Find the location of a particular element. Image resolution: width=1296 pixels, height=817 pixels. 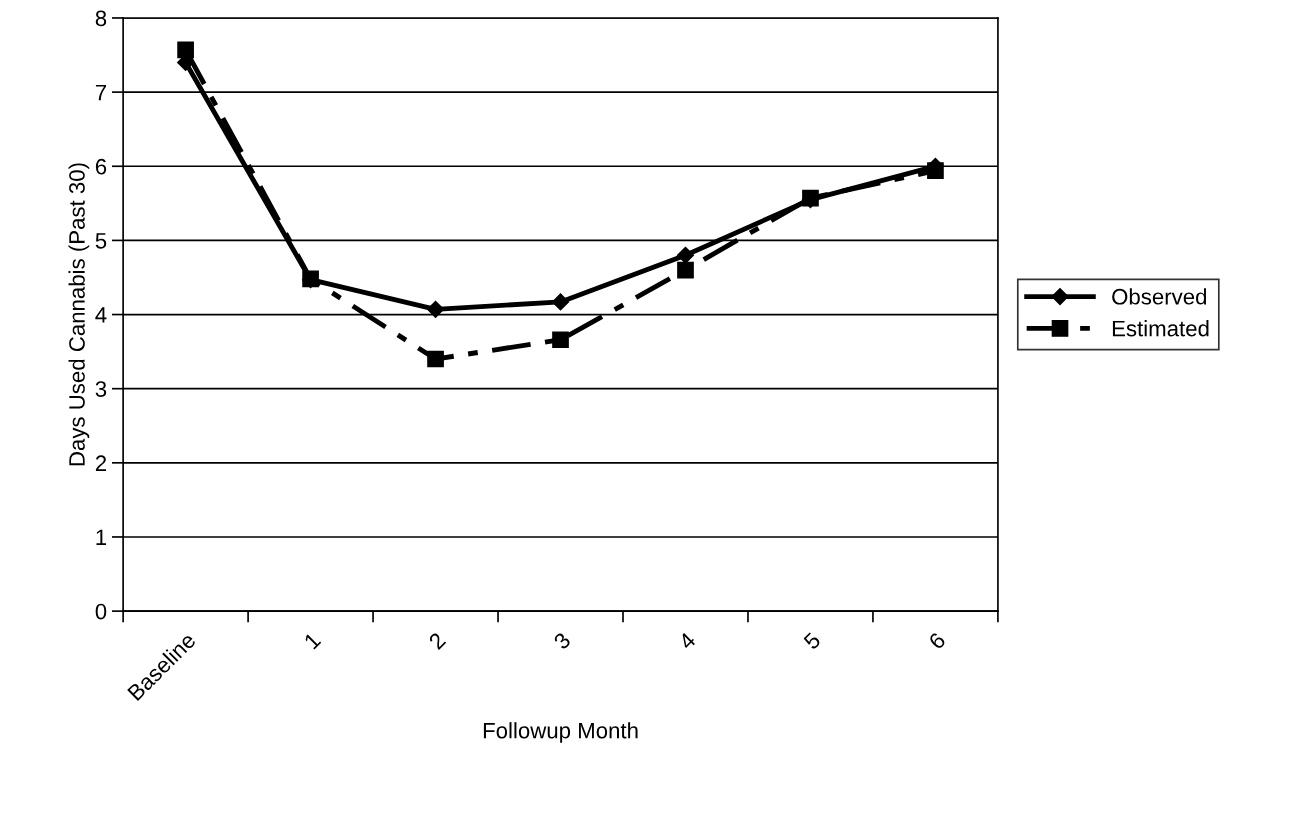

x-tick-label: 6 is located at coordinates (937, 641).